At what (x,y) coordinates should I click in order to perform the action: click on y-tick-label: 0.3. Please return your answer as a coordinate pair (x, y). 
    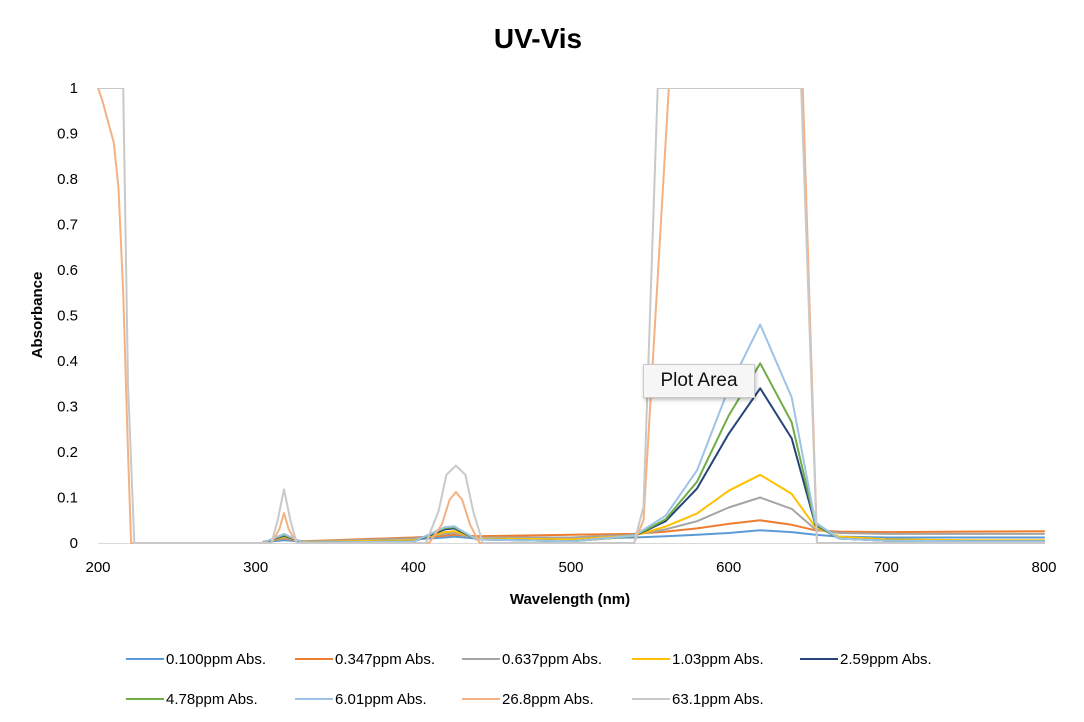
    Looking at the image, I should click on (67, 407).